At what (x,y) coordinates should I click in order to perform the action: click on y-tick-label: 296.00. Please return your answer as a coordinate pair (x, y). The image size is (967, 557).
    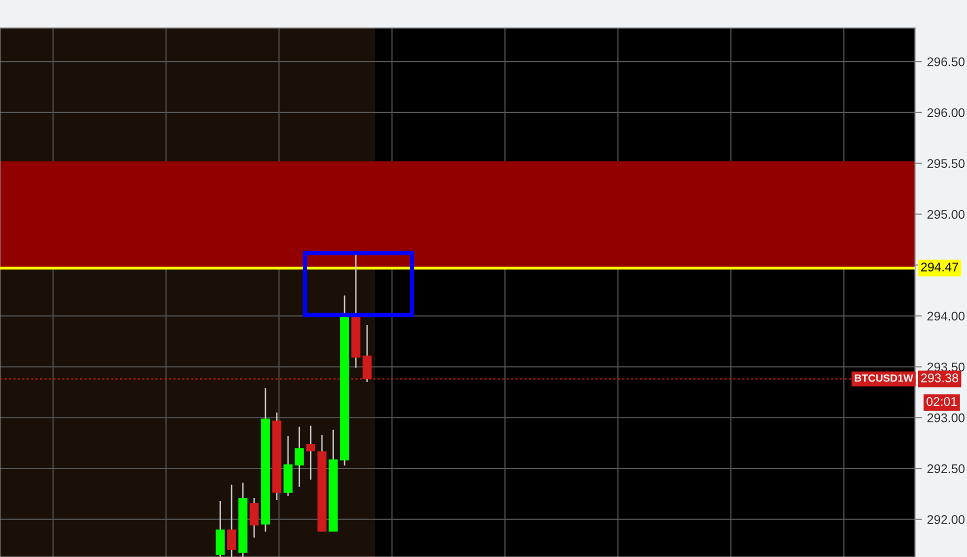
    Looking at the image, I should click on (946, 113).